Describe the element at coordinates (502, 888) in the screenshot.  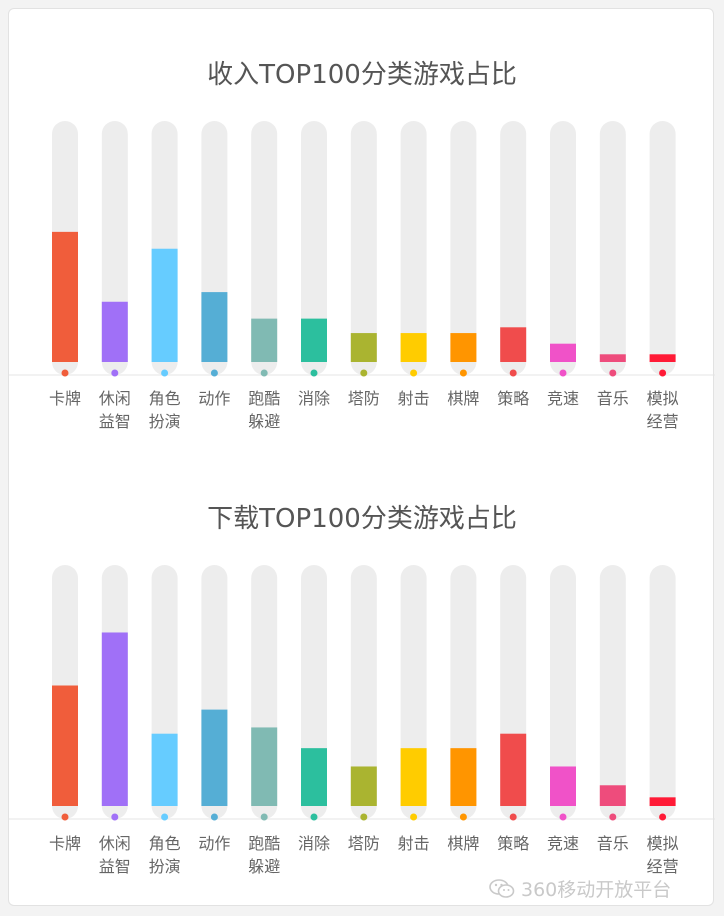
I see `wechat-icon` at that location.